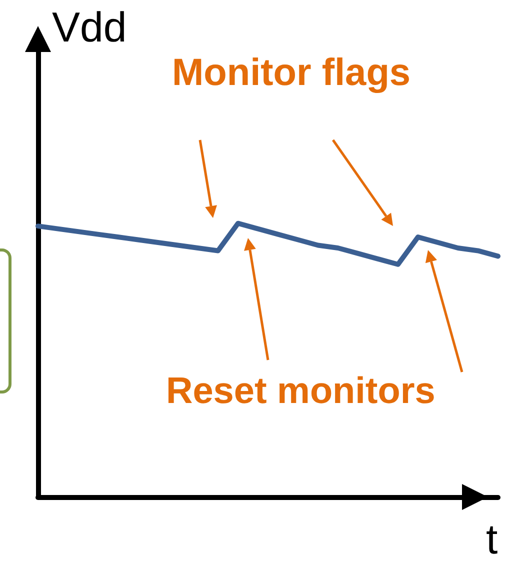  I want to click on annotation: Reset monitors, so click(301, 390).